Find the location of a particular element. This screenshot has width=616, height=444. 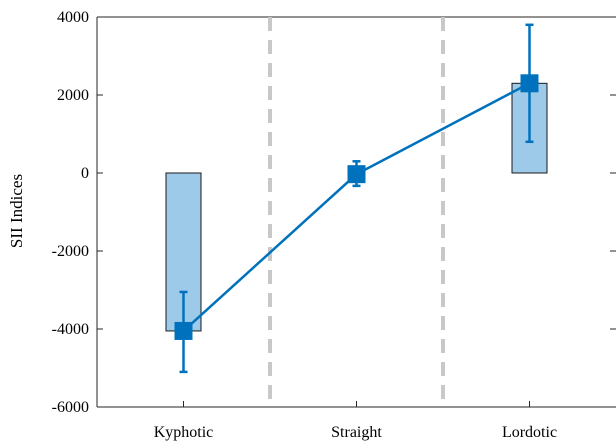

data-point-lordotic is located at coordinates (529, 83).